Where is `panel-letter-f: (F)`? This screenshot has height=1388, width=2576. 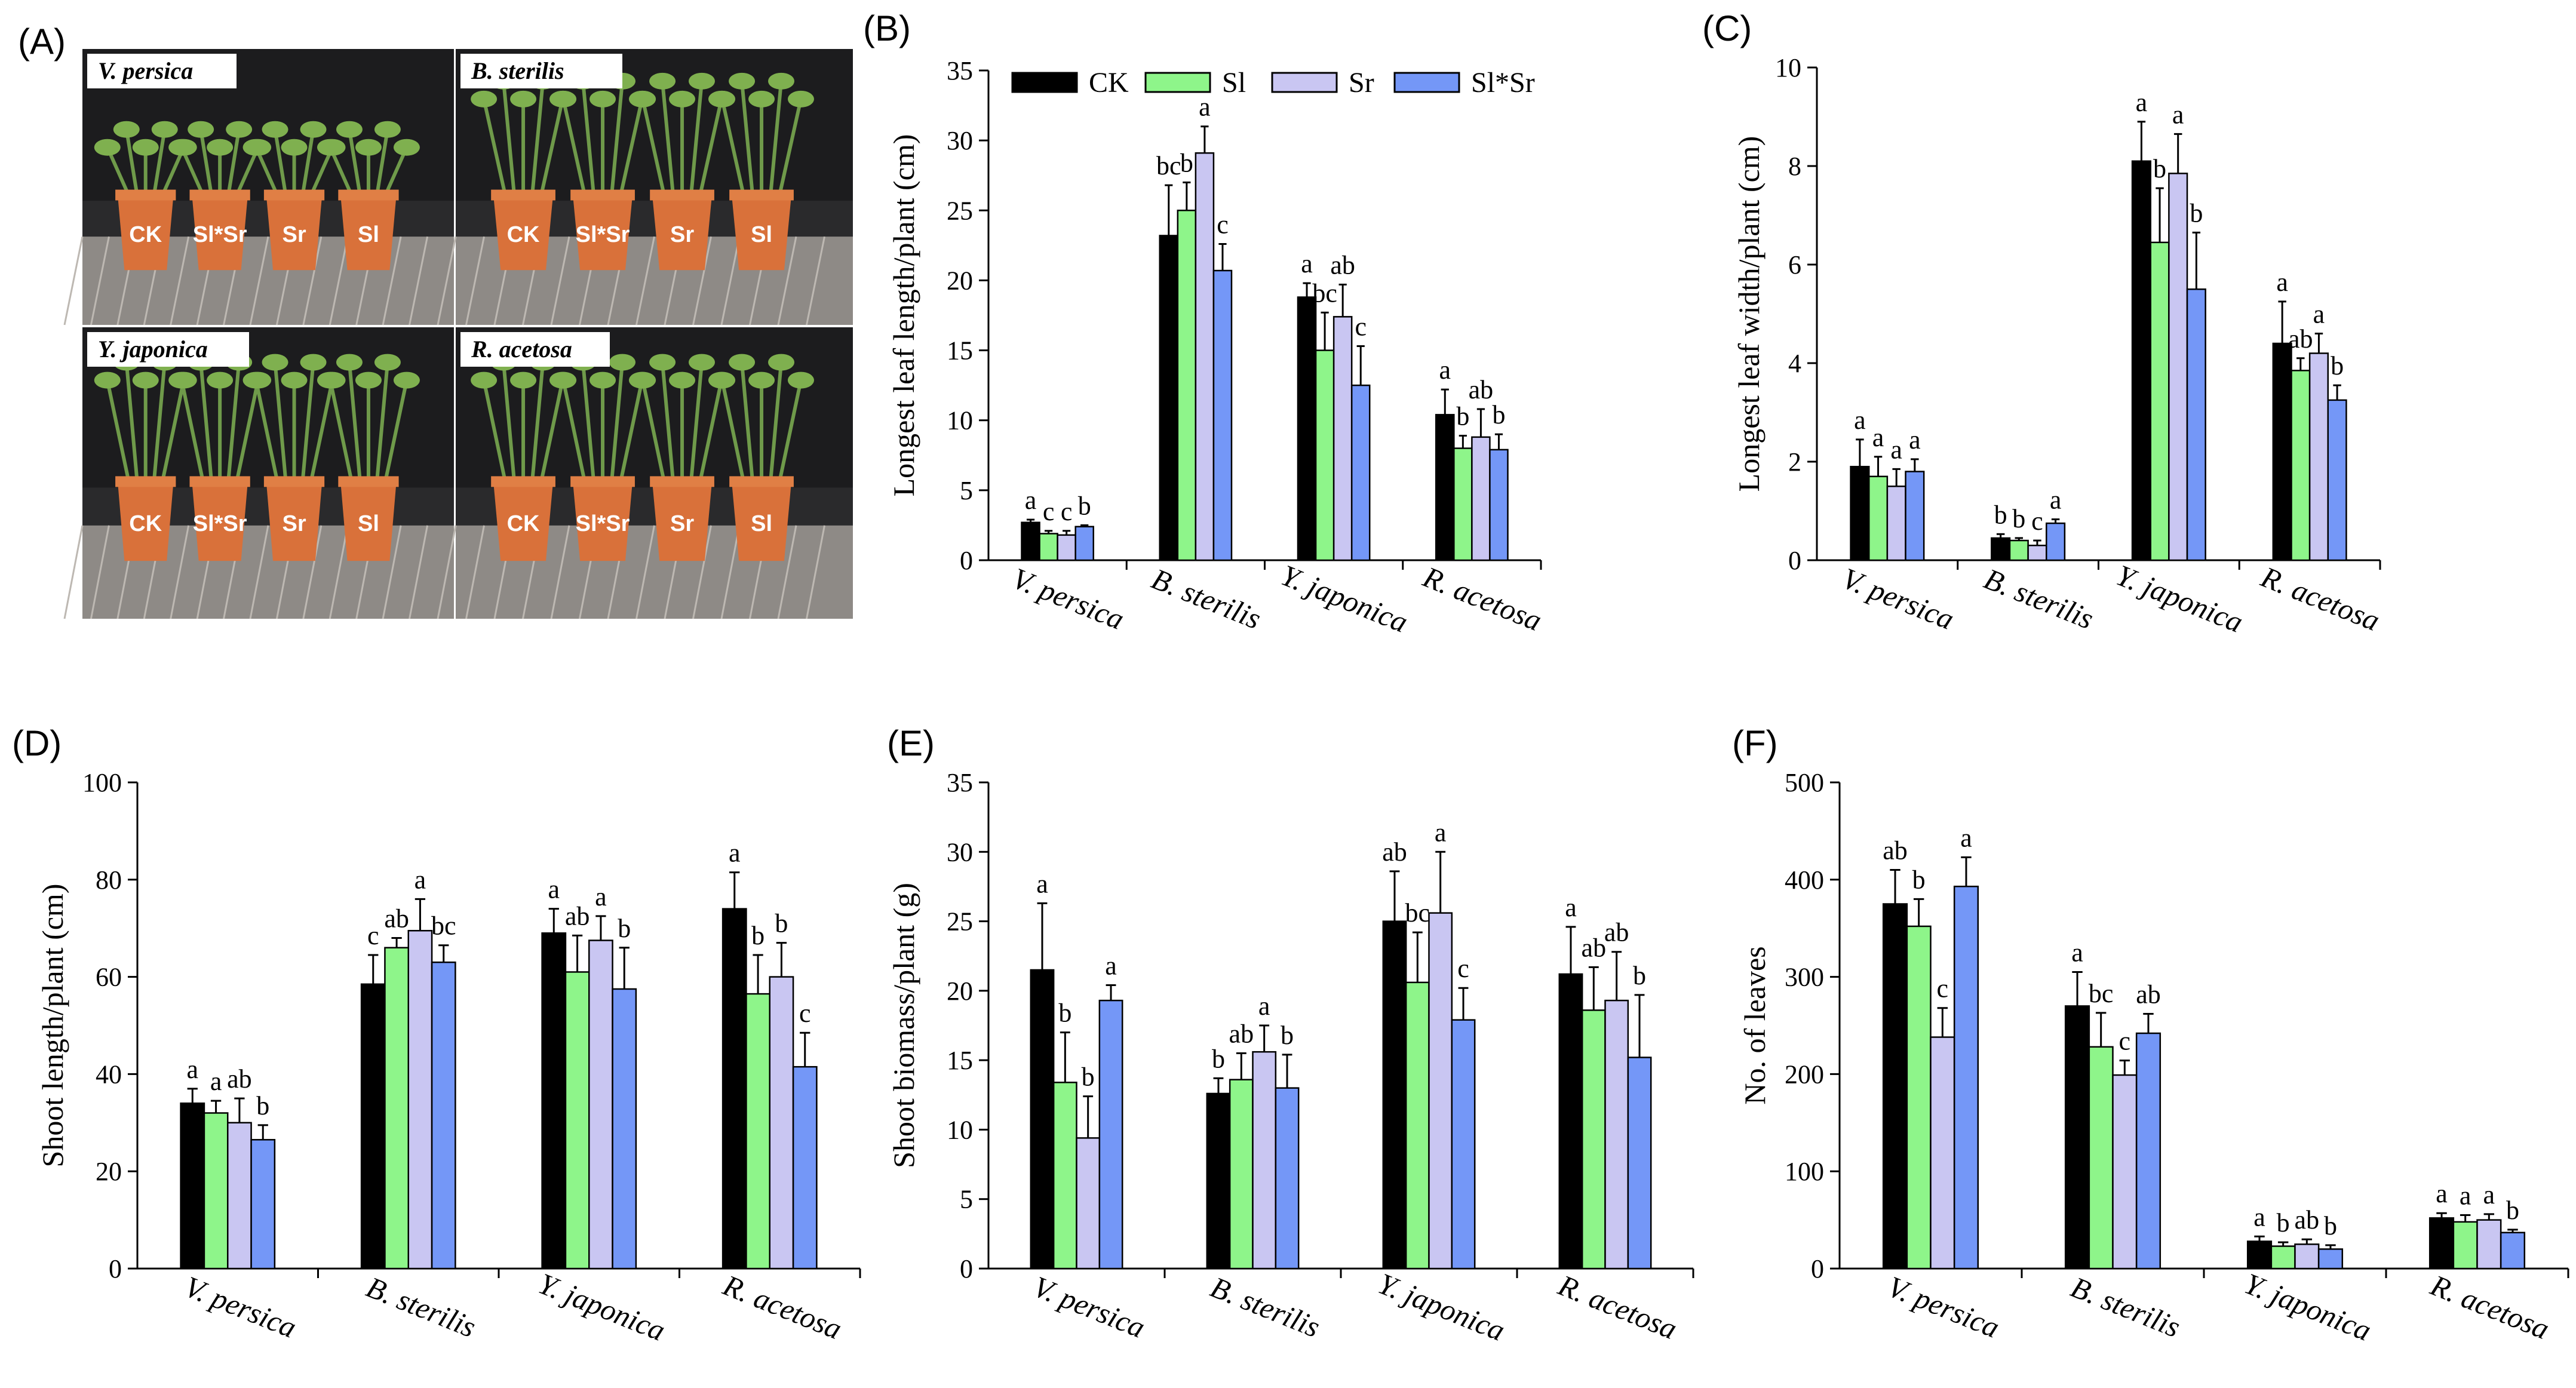 panel-letter-f: (F) is located at coordinates (1755, 743).